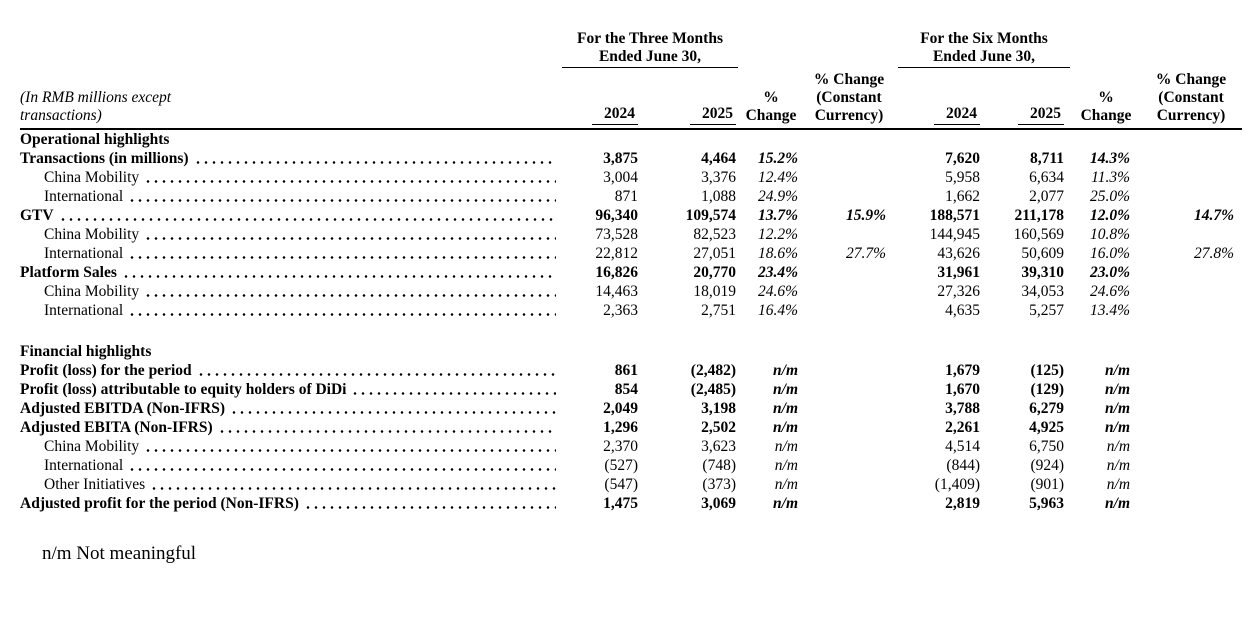 This screenshot has width=1252, height=643. I want to click on cell-value: 1,670, so click(962, 389).